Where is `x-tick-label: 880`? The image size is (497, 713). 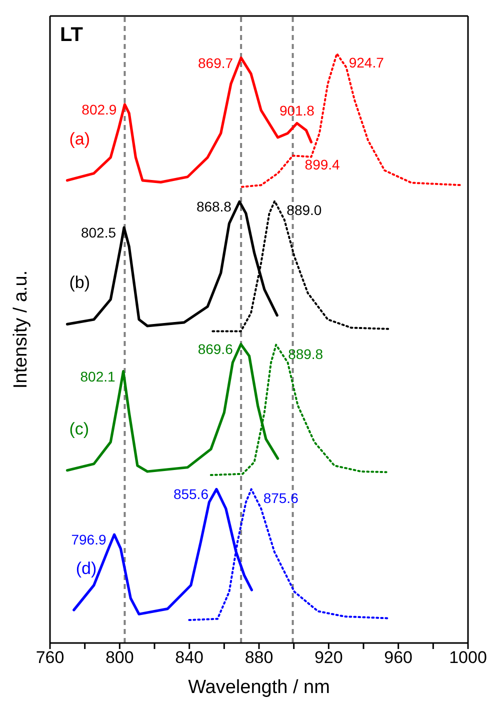
x-tick-label: 880 is located at coordinates (259, 658).